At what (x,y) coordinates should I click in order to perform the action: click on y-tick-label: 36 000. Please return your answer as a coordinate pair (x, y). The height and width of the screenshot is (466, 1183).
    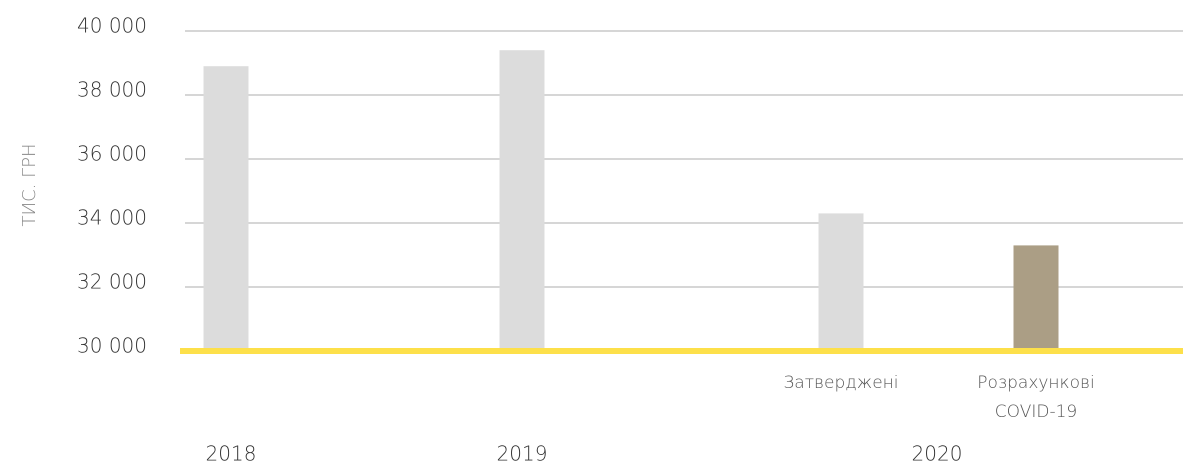
    Looking at the image, I should click on (112, 154).